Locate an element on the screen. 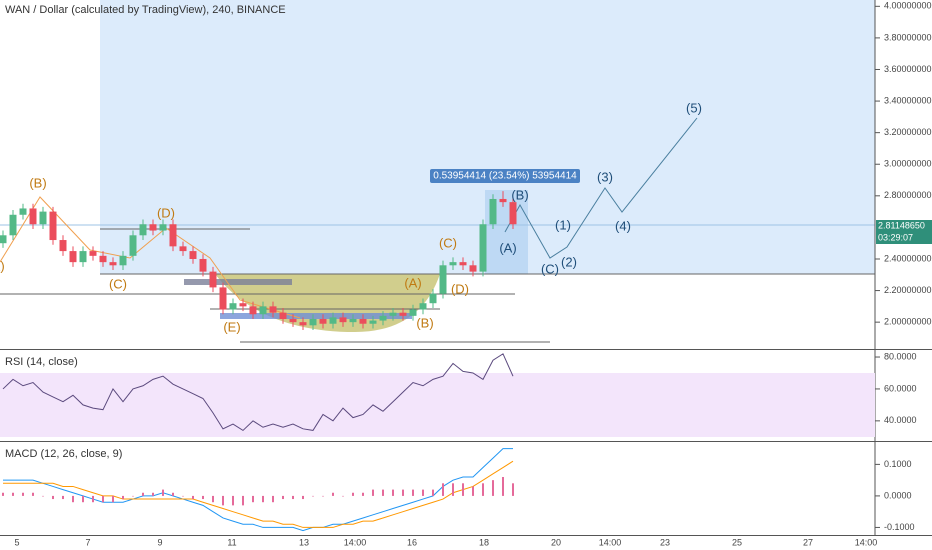  x-tick-label: 18 is located at coordinates (484, 542).